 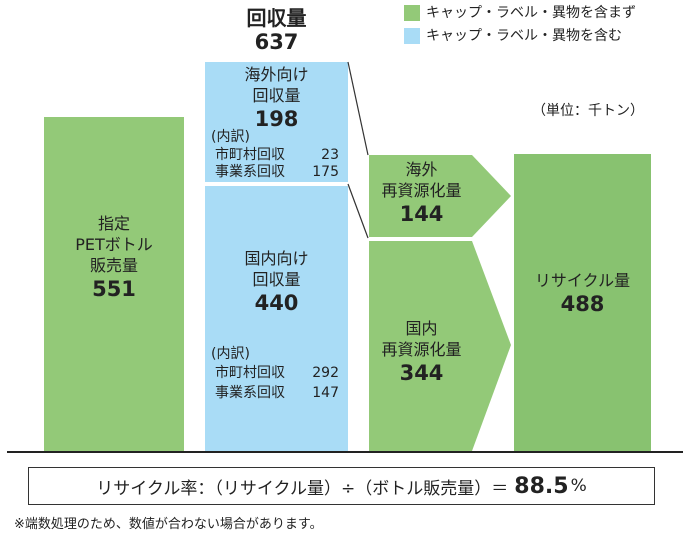 I want to click on overseas-collection-line2: 回収量, so click(x=276, y=95).